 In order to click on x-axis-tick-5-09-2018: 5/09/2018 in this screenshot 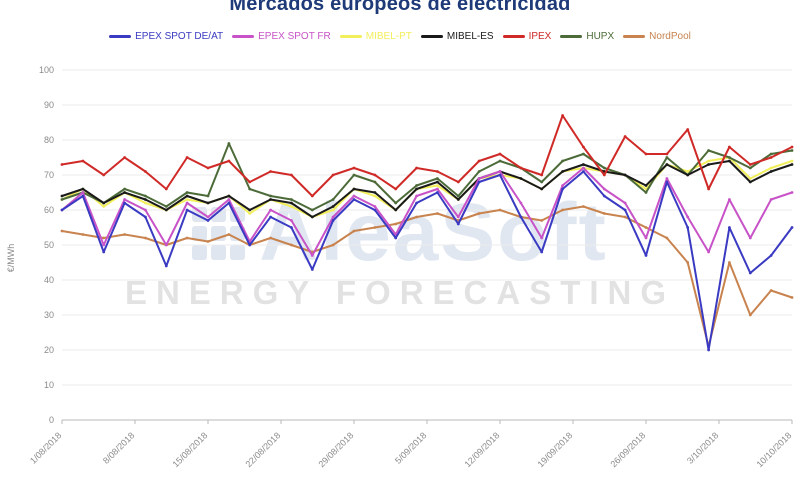, I will do `click(410, 447)`.